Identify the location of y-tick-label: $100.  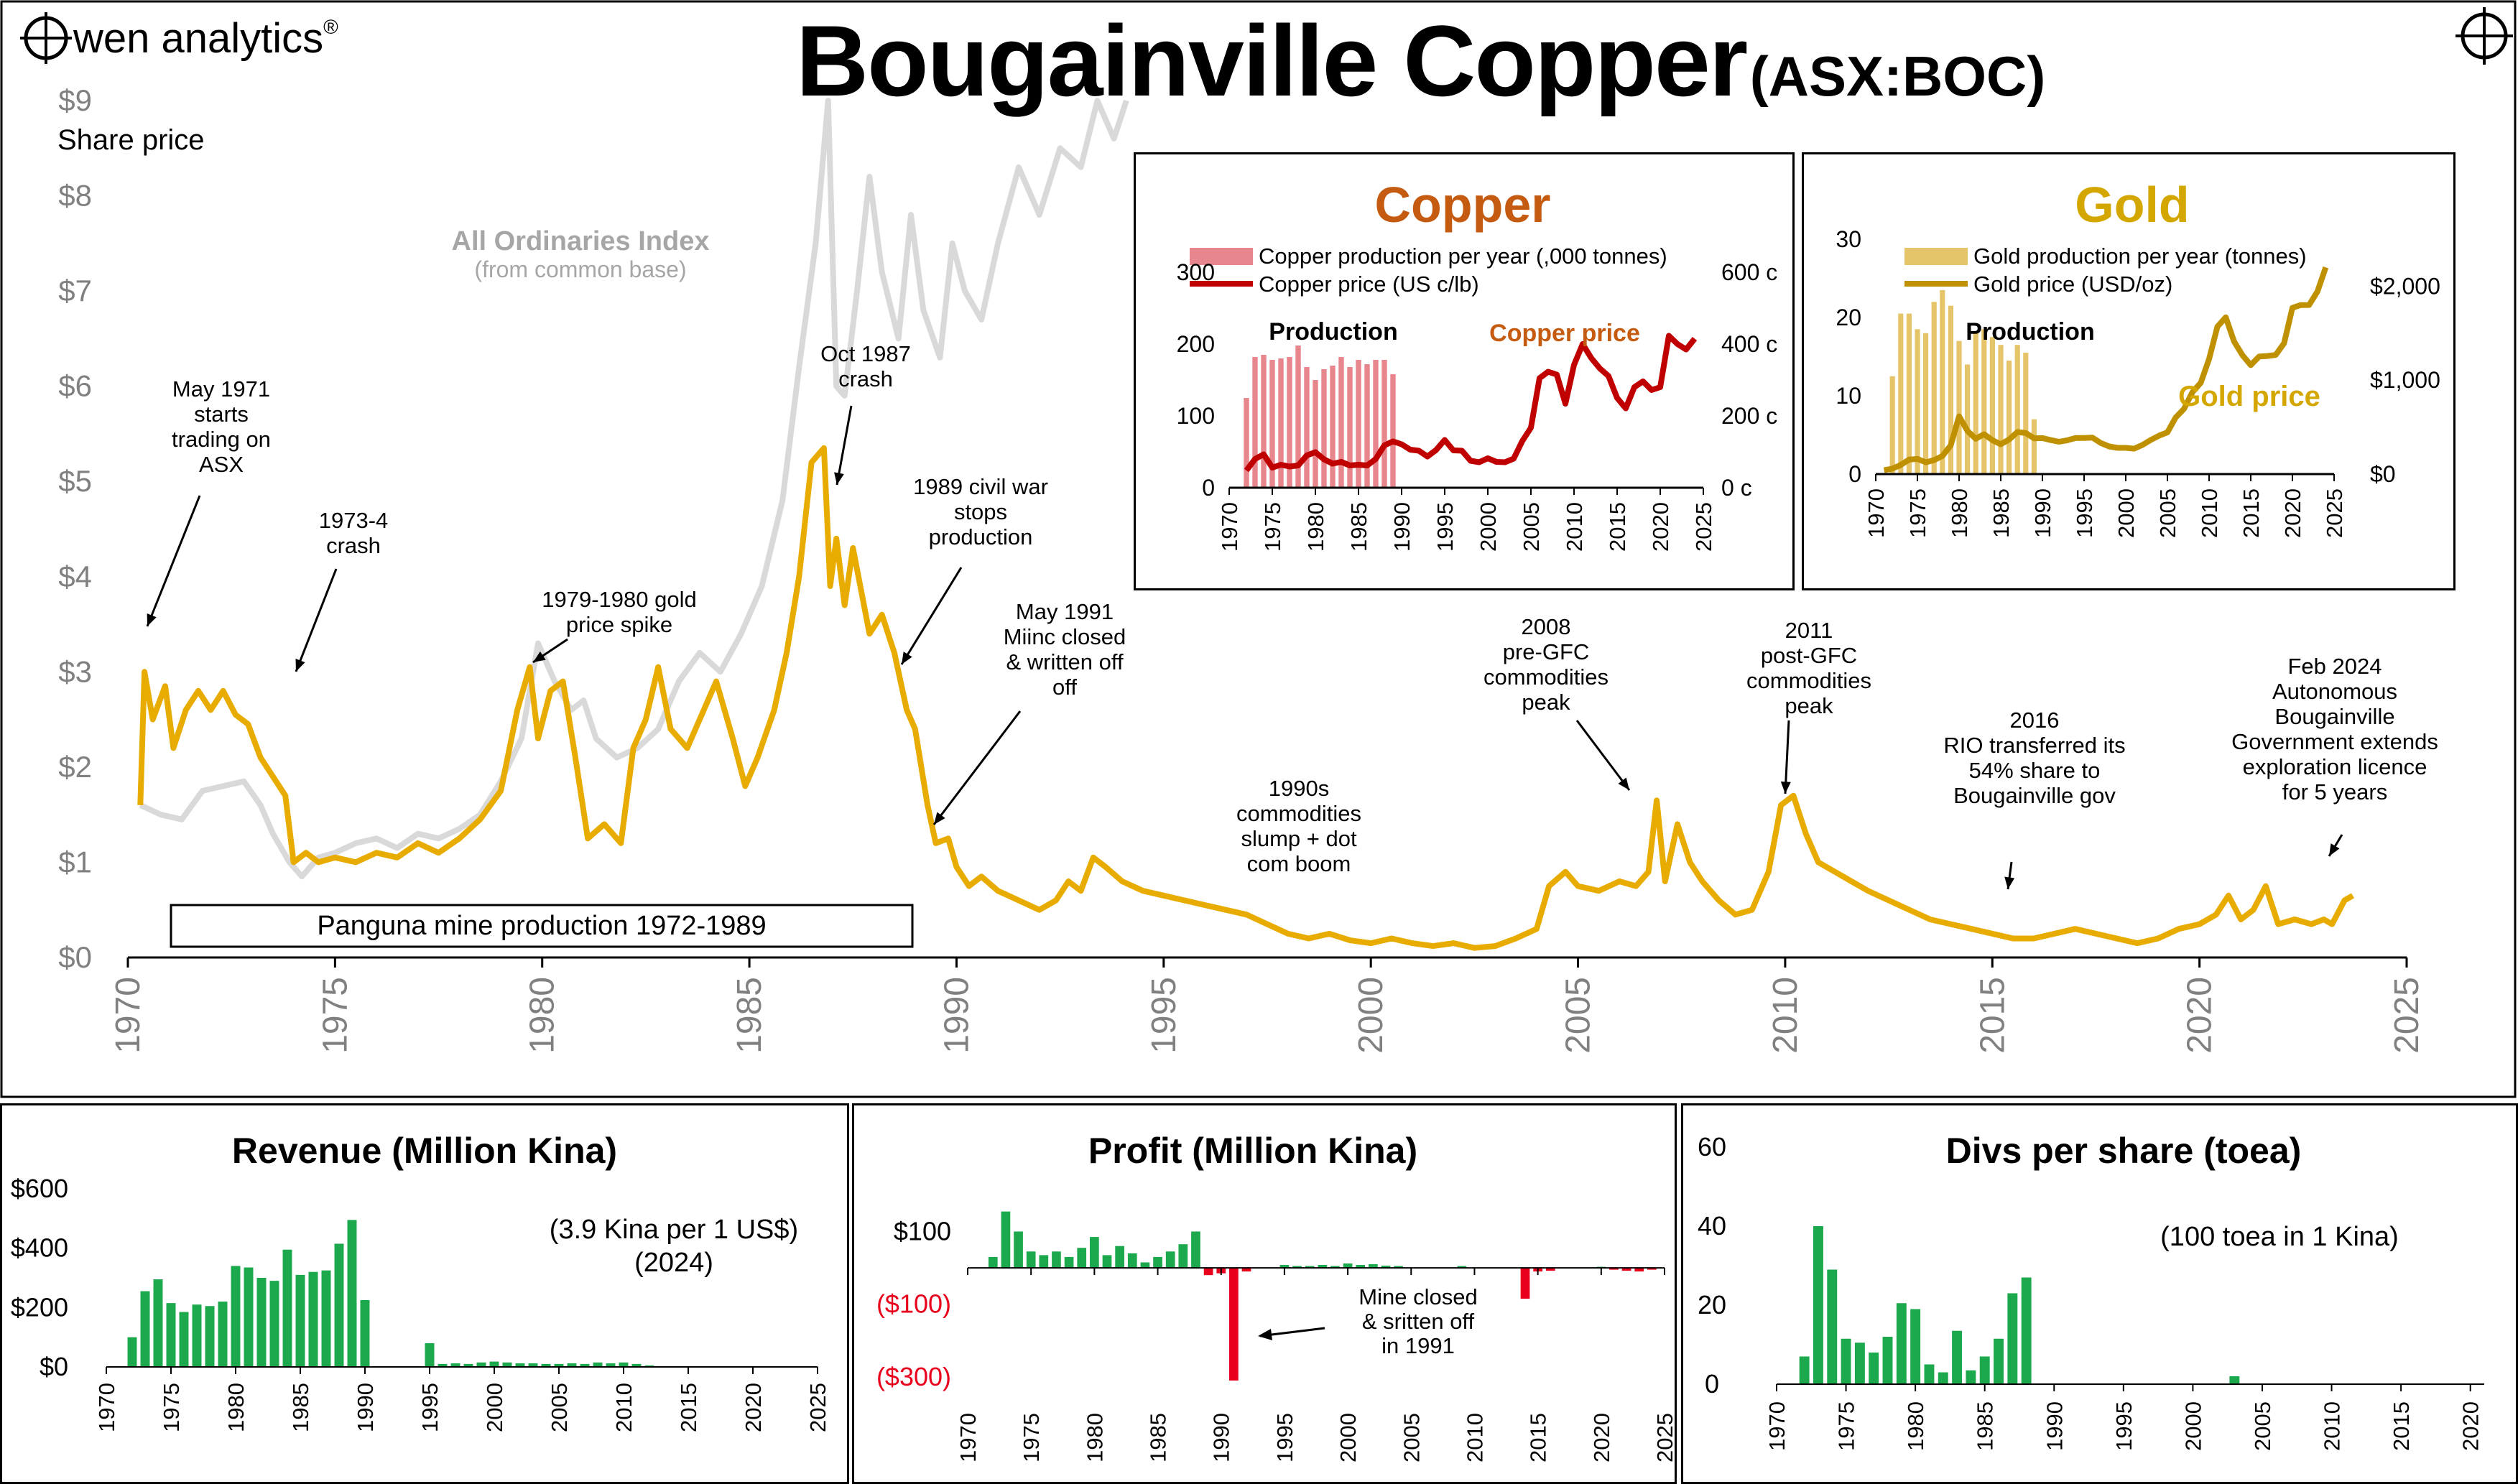
(922, 1231).